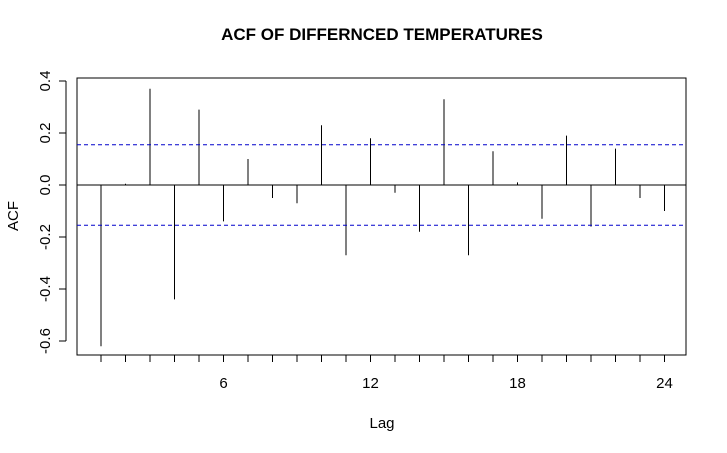  What do you see at coordinates (381, 423) in the screenshot?
I see `x-axis-label: Lag` at bounding box center [381, 423].